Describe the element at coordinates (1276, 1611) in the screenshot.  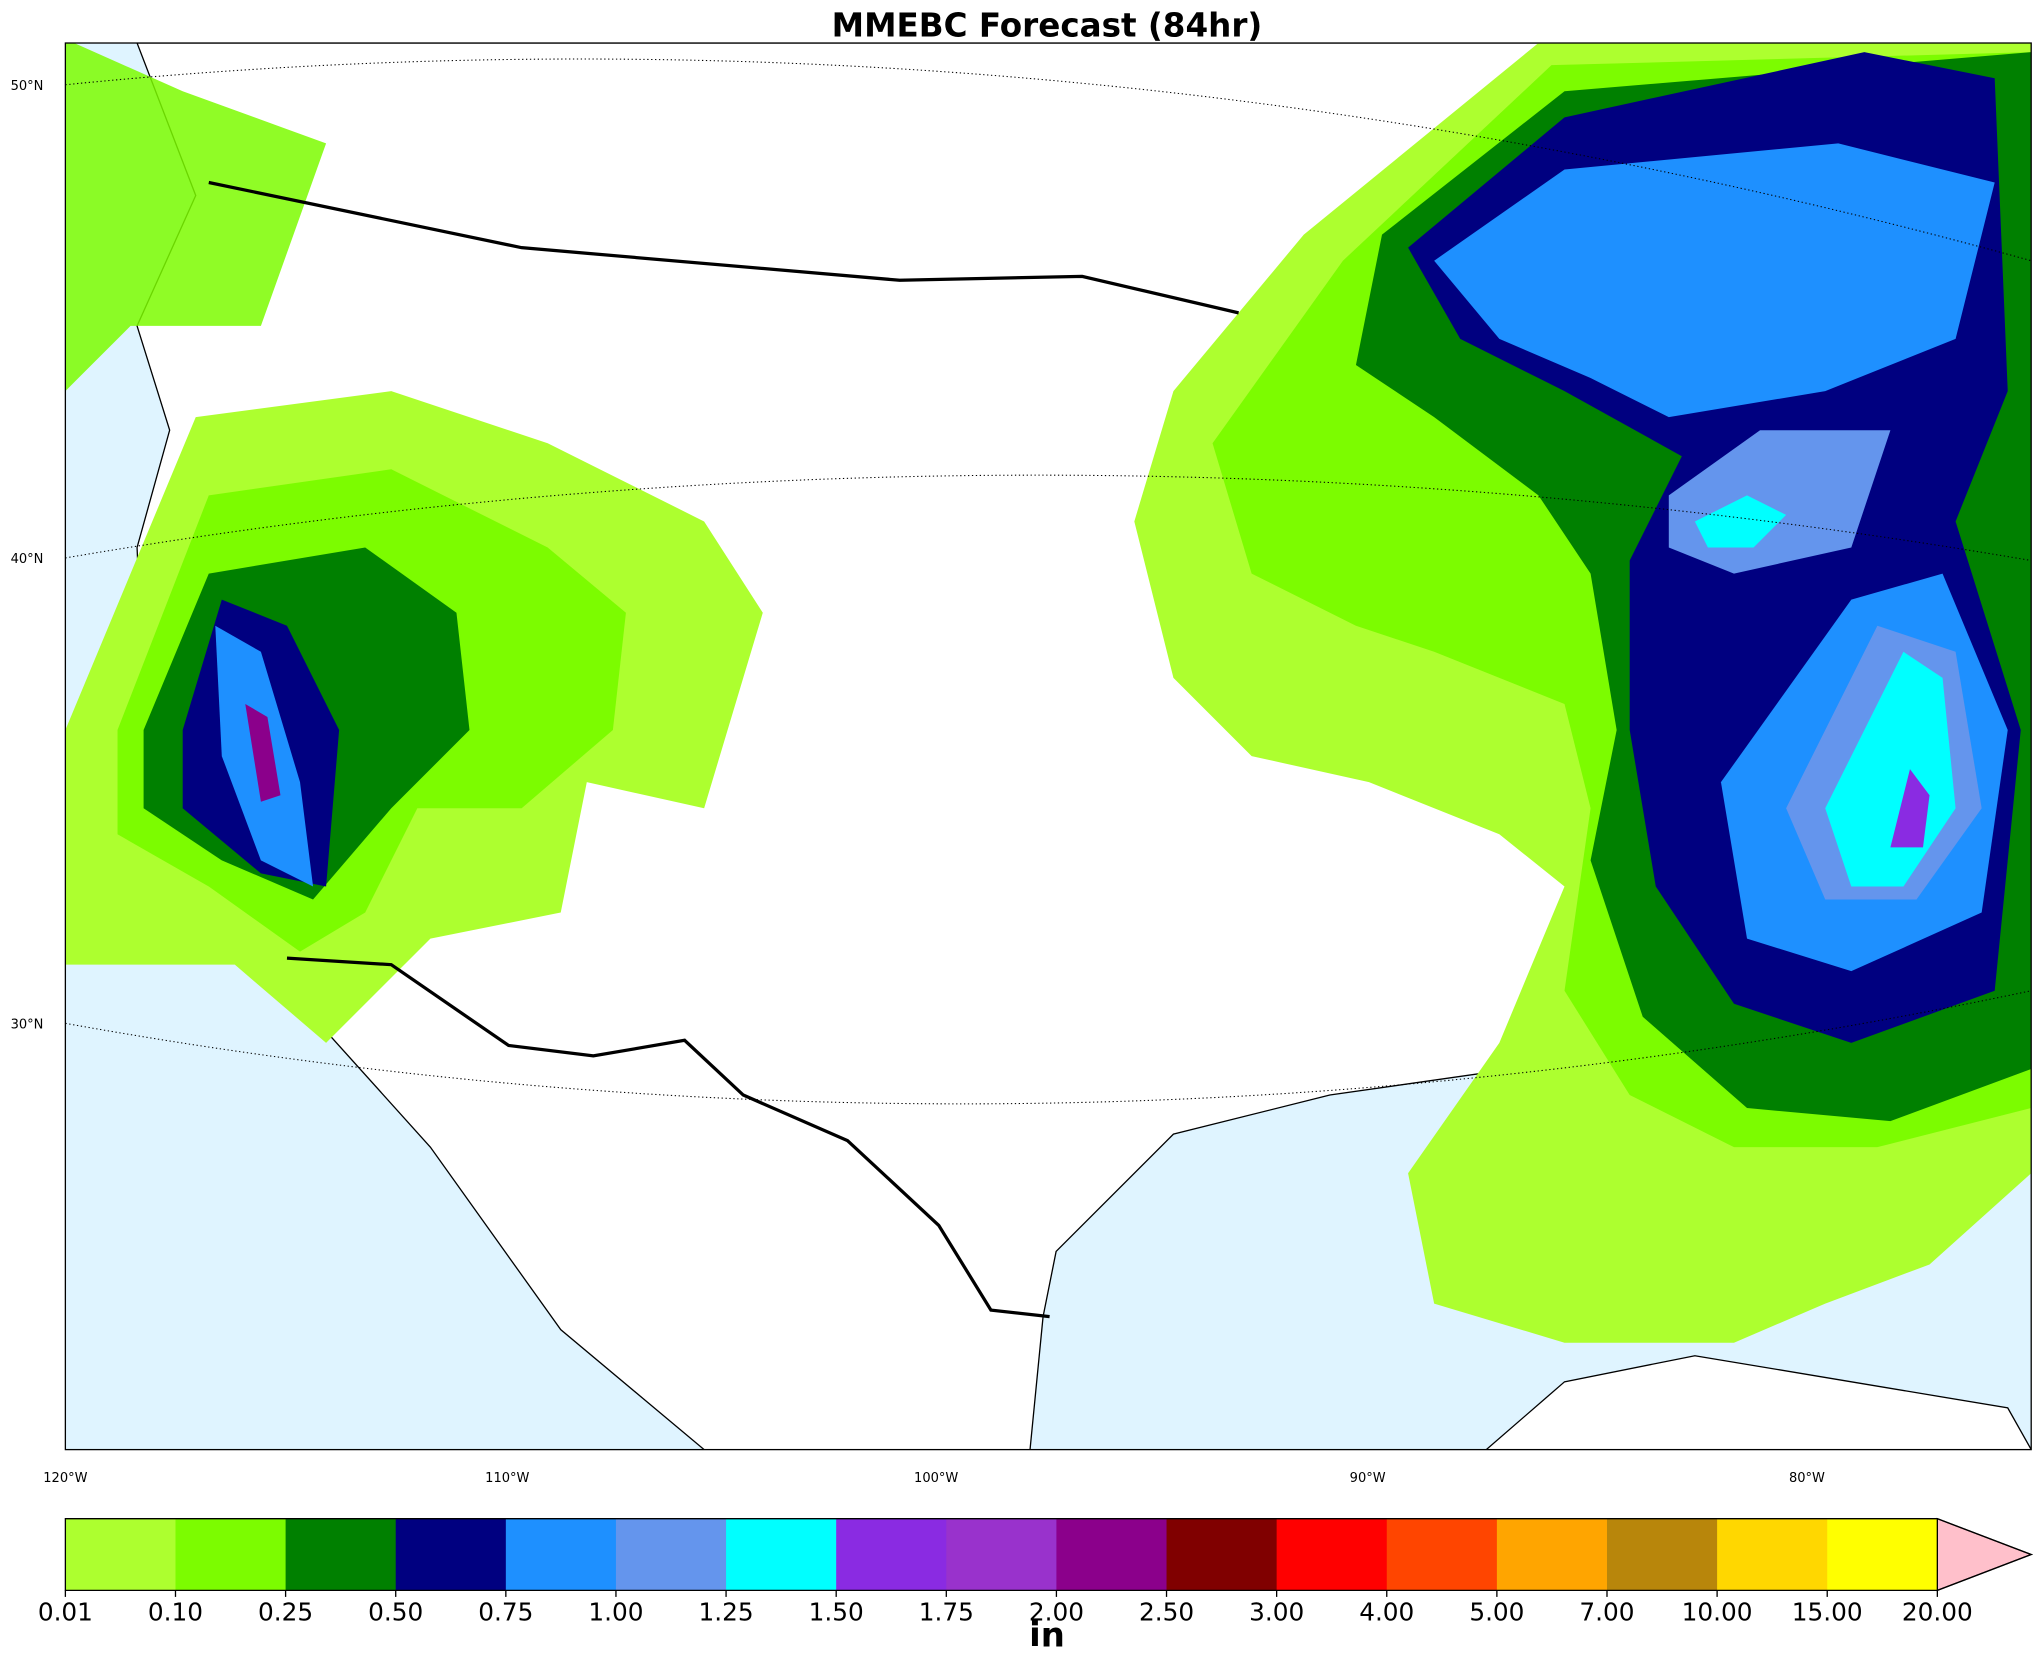
I see `colorbar-tick-label: 3.00` at that location.